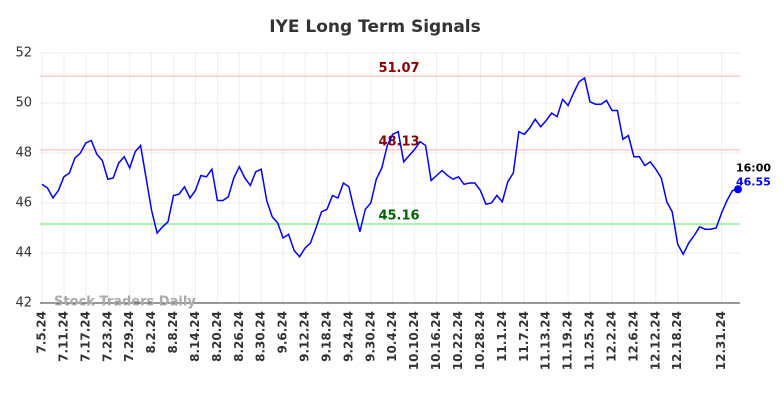  What do you see at coordinates (568, 340) in the screenshot?
I see `x-tick-label: 11.19.24` at bounding box center [568, 340].